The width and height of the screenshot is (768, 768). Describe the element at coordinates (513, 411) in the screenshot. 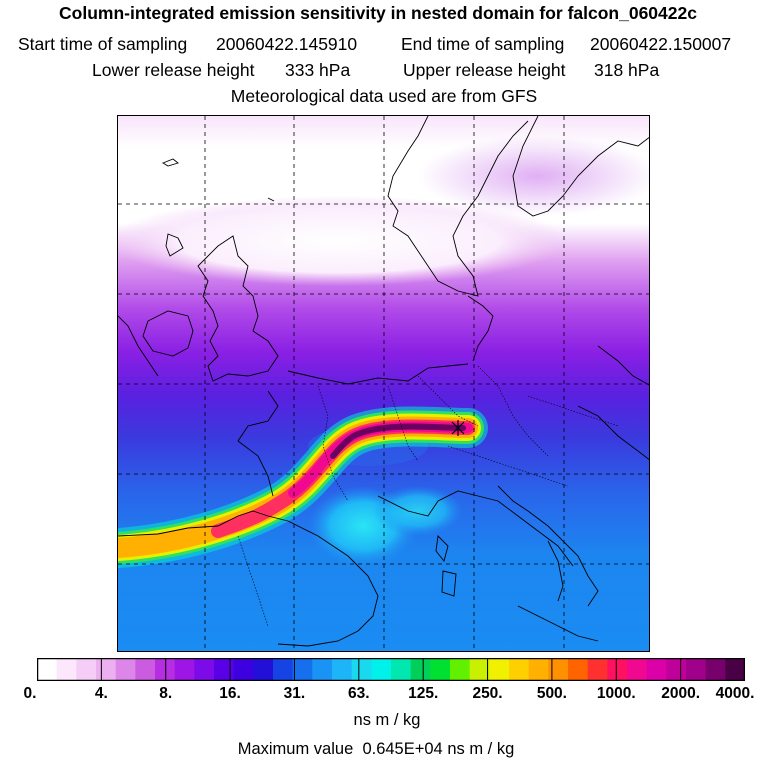

I see `border-d` at that location.